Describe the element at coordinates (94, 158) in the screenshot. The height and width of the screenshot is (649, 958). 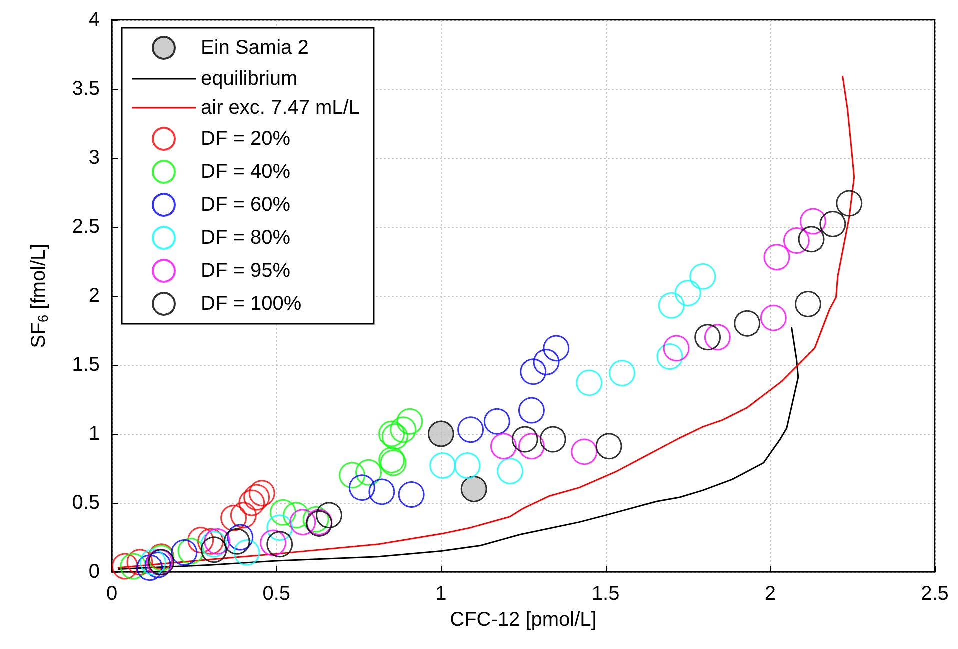
I see `y-tick-label: 3` at that location.